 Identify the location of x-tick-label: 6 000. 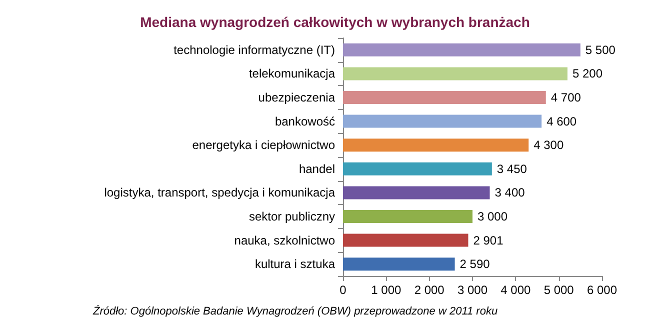
(602, 290).